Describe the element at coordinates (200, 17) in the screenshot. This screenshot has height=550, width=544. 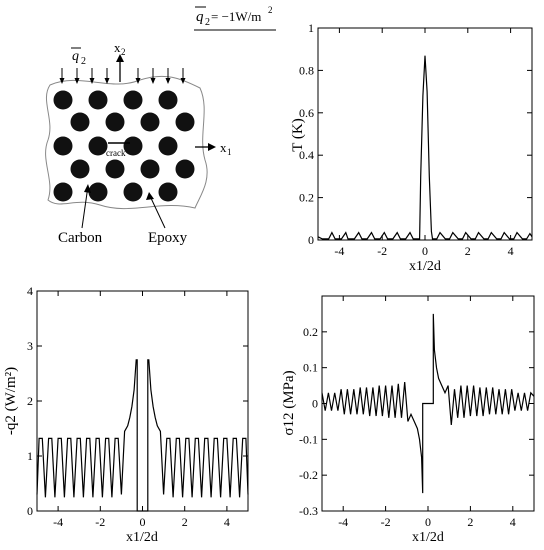
I see `load-label-main: q` at that location.